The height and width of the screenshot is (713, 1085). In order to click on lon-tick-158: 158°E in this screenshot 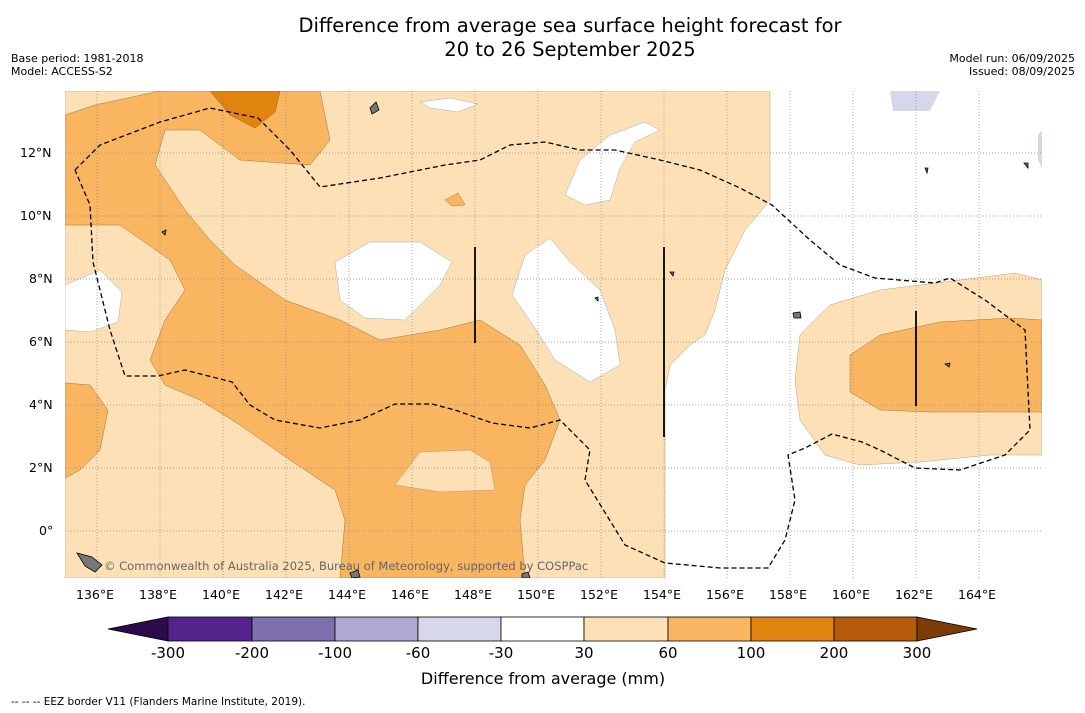, I will do `click(788, 594)`.